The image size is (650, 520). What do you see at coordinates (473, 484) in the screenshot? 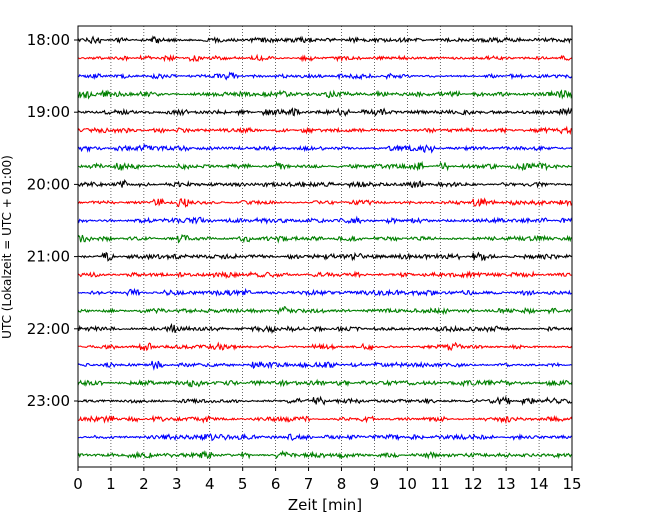
I see `x-tick-label: 12` at bounding box center [473, 484].